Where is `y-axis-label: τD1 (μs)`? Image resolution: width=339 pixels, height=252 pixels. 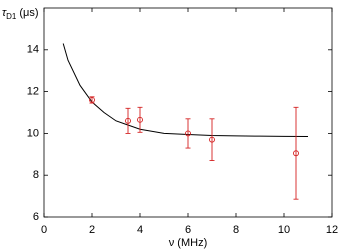
y-axis-label: τD1 (μs) is located at coordinates (20, 14).